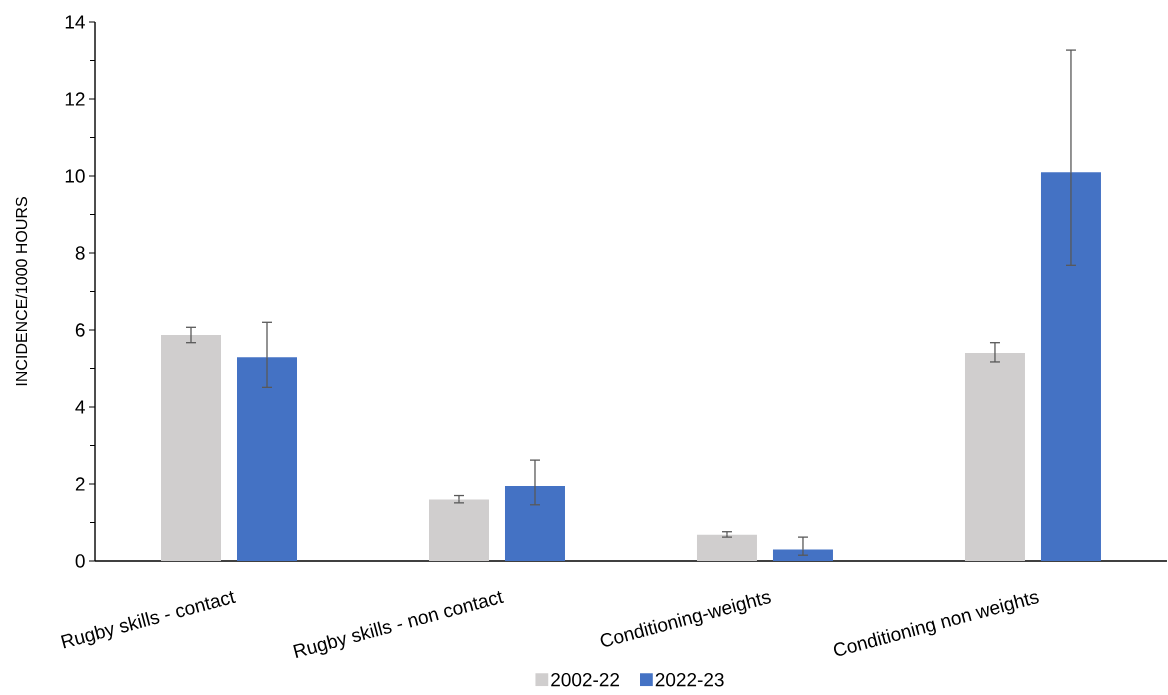  I want to click on y-tick-label: 8, so click(80, 253).